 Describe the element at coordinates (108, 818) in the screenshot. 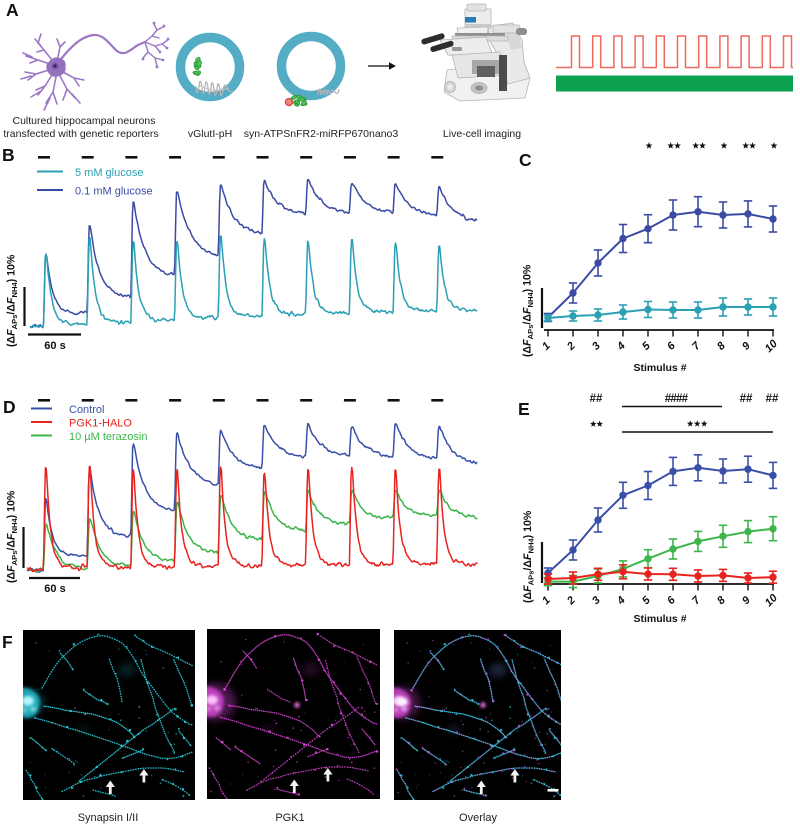

I see `svg-text: Synapsin I/II` at that location.